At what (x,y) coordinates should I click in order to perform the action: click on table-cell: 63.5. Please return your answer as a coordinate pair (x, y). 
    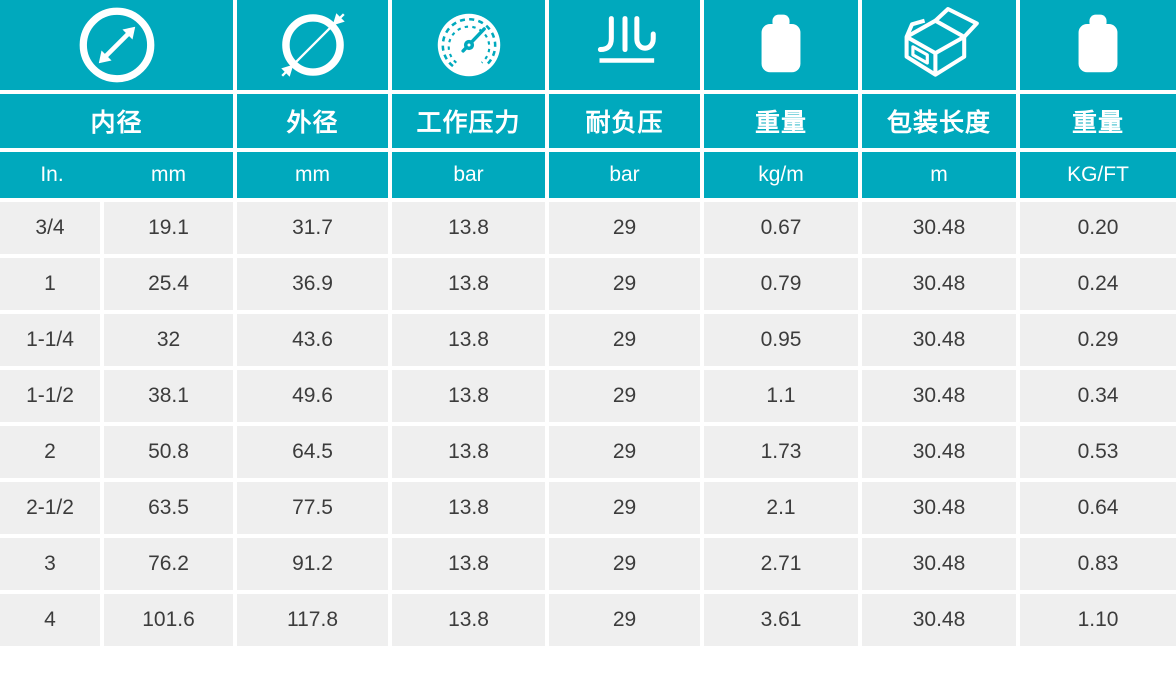
    Looking at the image, I should click on (168, 508).